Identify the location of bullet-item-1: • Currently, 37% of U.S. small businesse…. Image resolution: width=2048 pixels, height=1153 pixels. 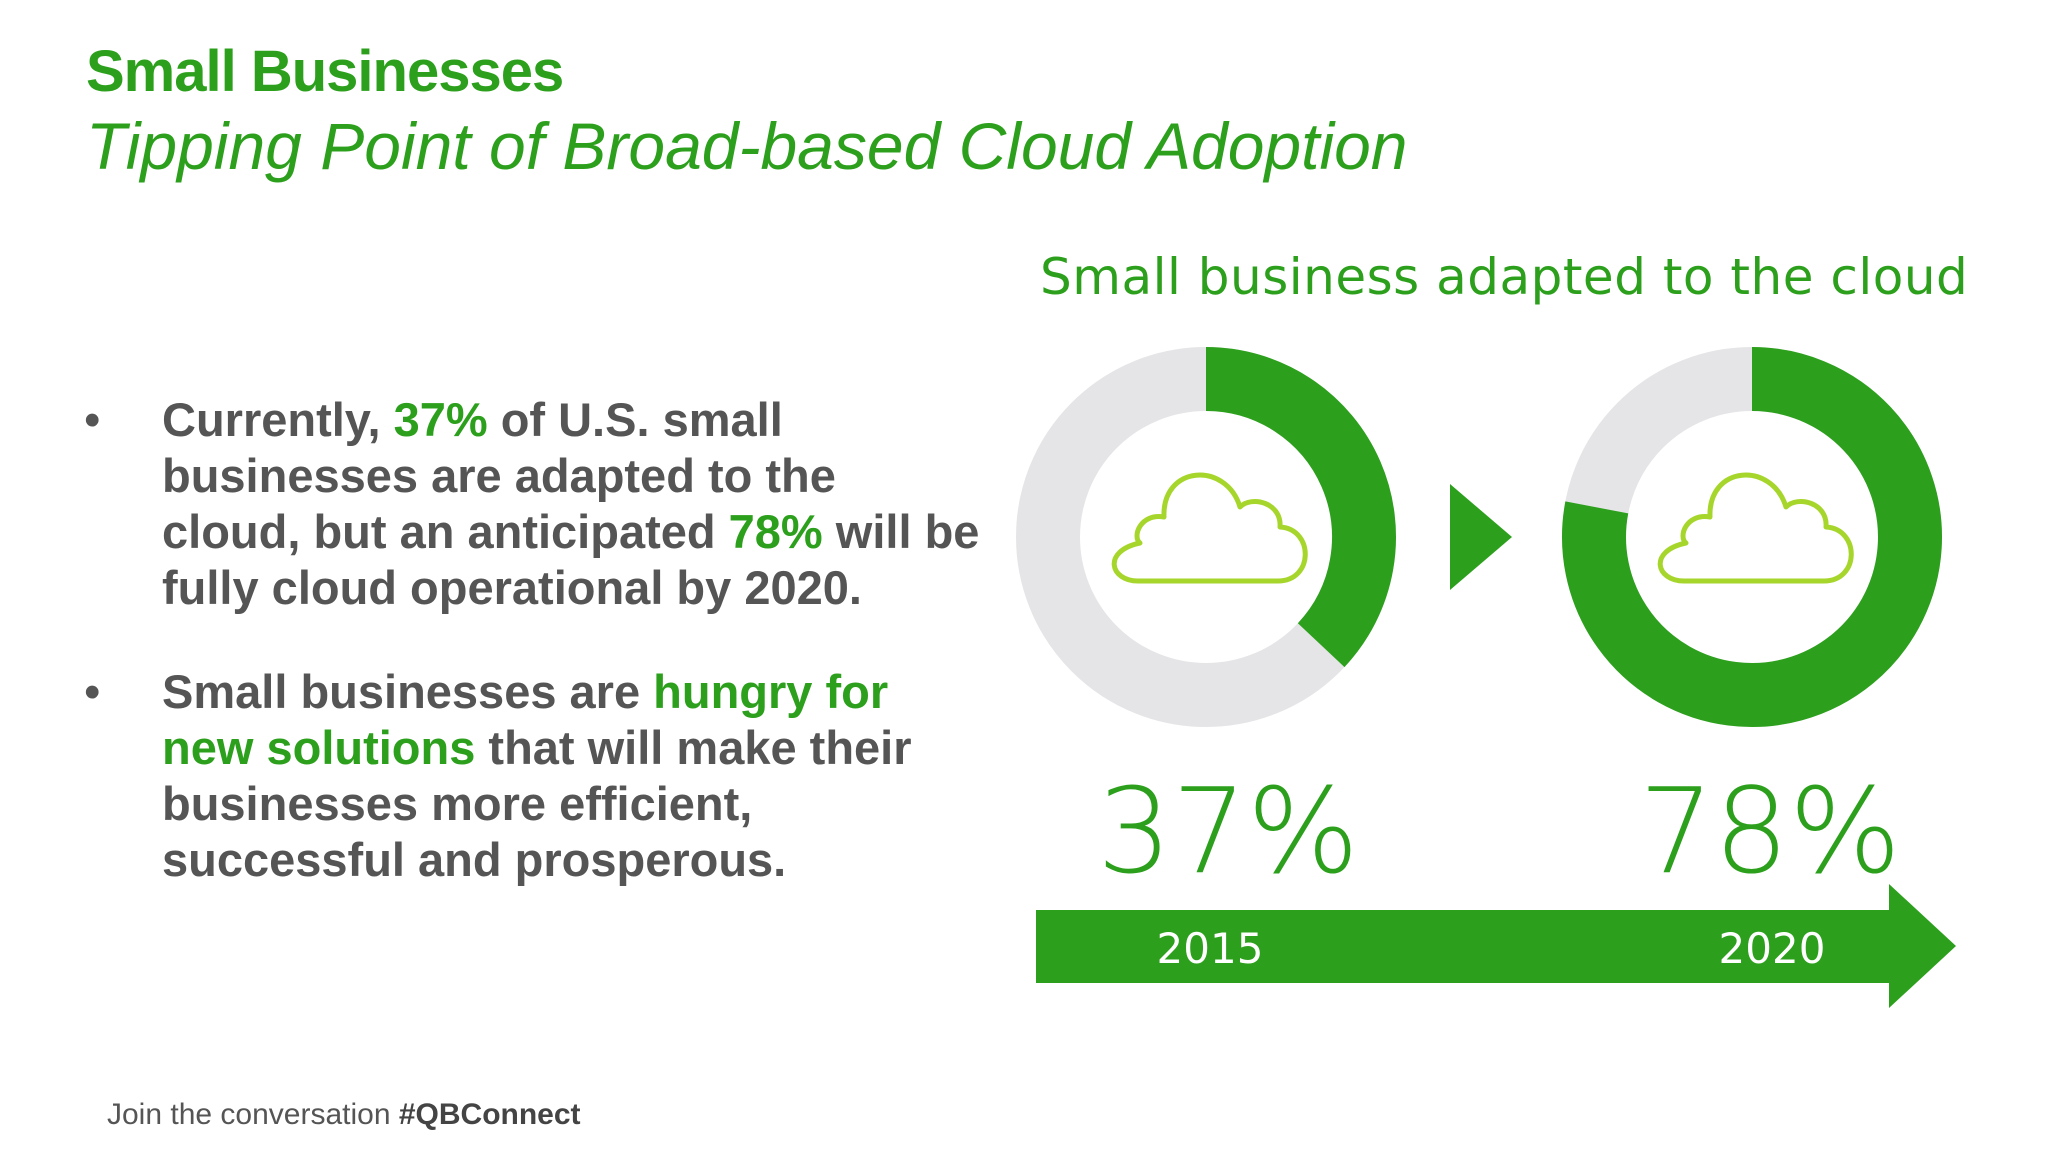
(530, 504).